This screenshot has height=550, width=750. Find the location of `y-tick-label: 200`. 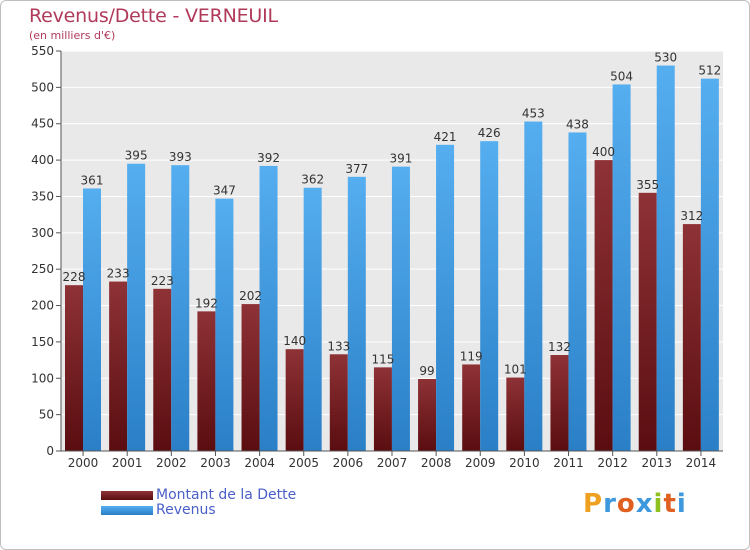

y-tick-label: 200 is located at coordinates (42, 306).